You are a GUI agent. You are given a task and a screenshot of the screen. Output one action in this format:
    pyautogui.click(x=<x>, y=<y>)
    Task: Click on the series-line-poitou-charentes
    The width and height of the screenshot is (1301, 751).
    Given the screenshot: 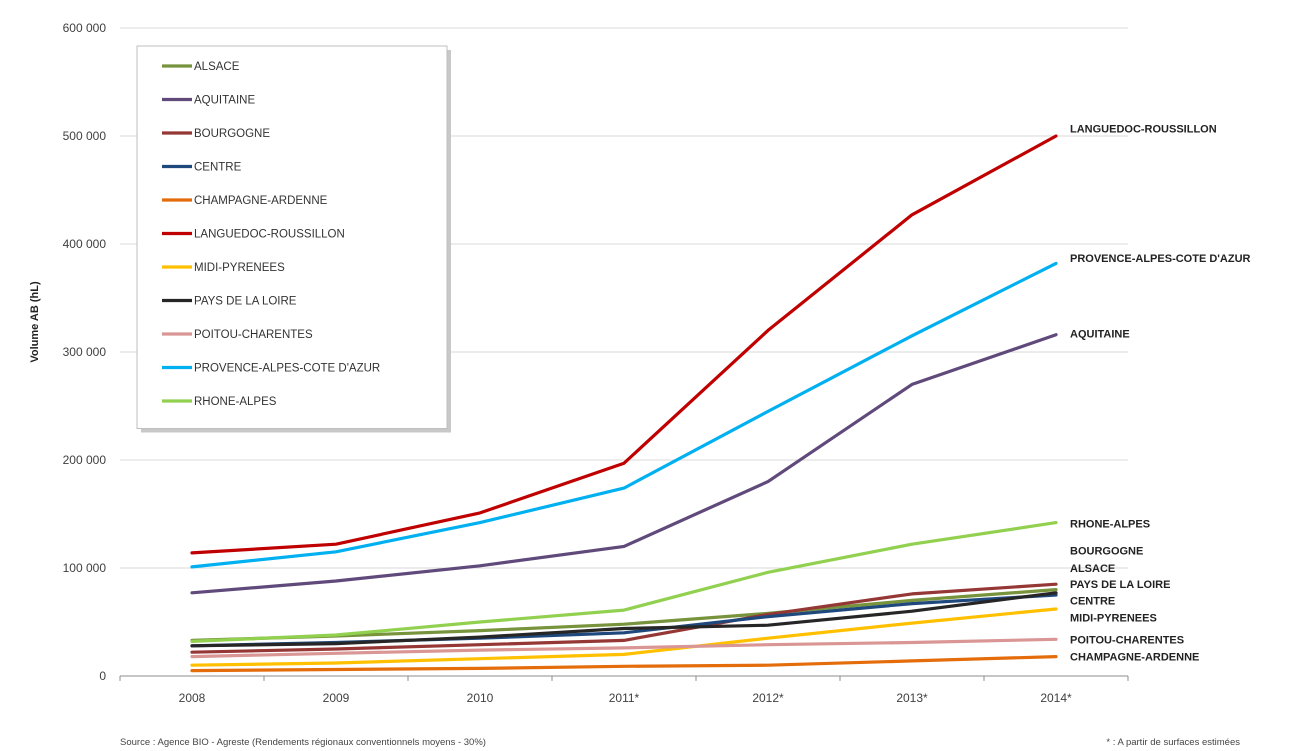 What is the action you would take?
    pyautogui.click(x=624, y=648)
    